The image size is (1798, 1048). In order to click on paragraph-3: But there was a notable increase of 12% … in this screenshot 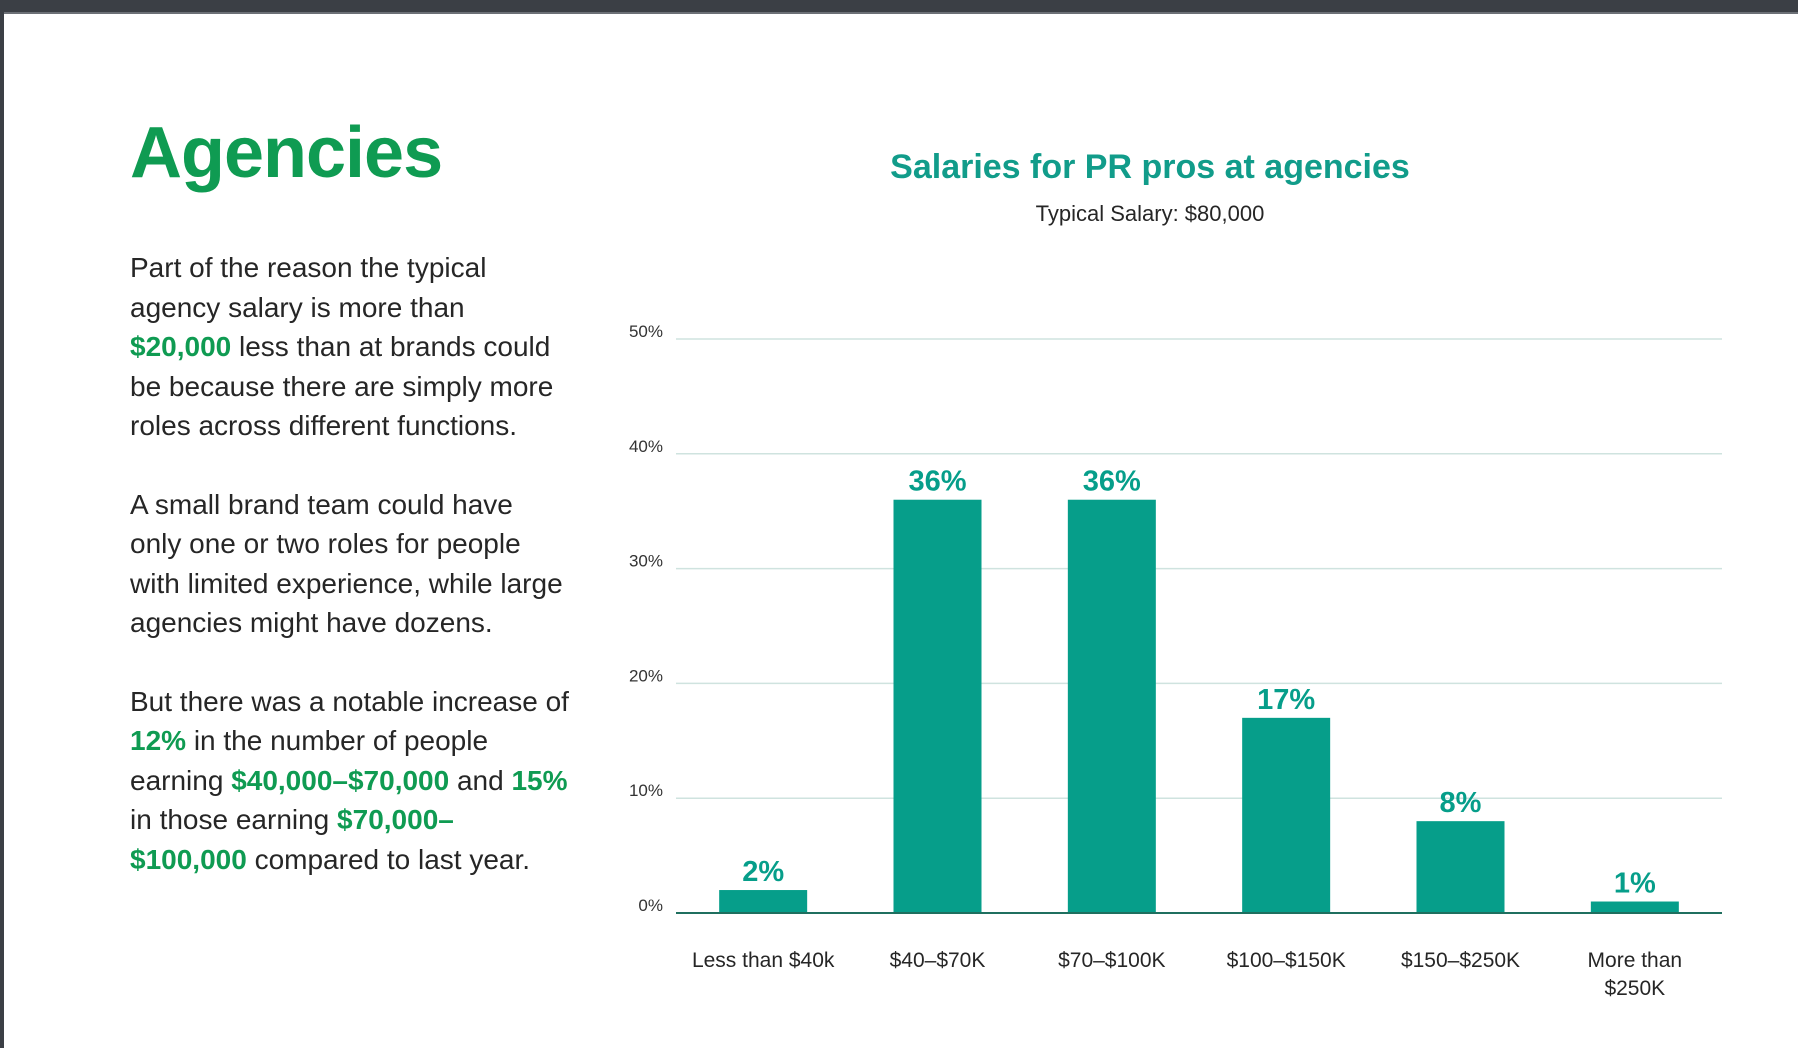, I will do `click(350, 781)`.